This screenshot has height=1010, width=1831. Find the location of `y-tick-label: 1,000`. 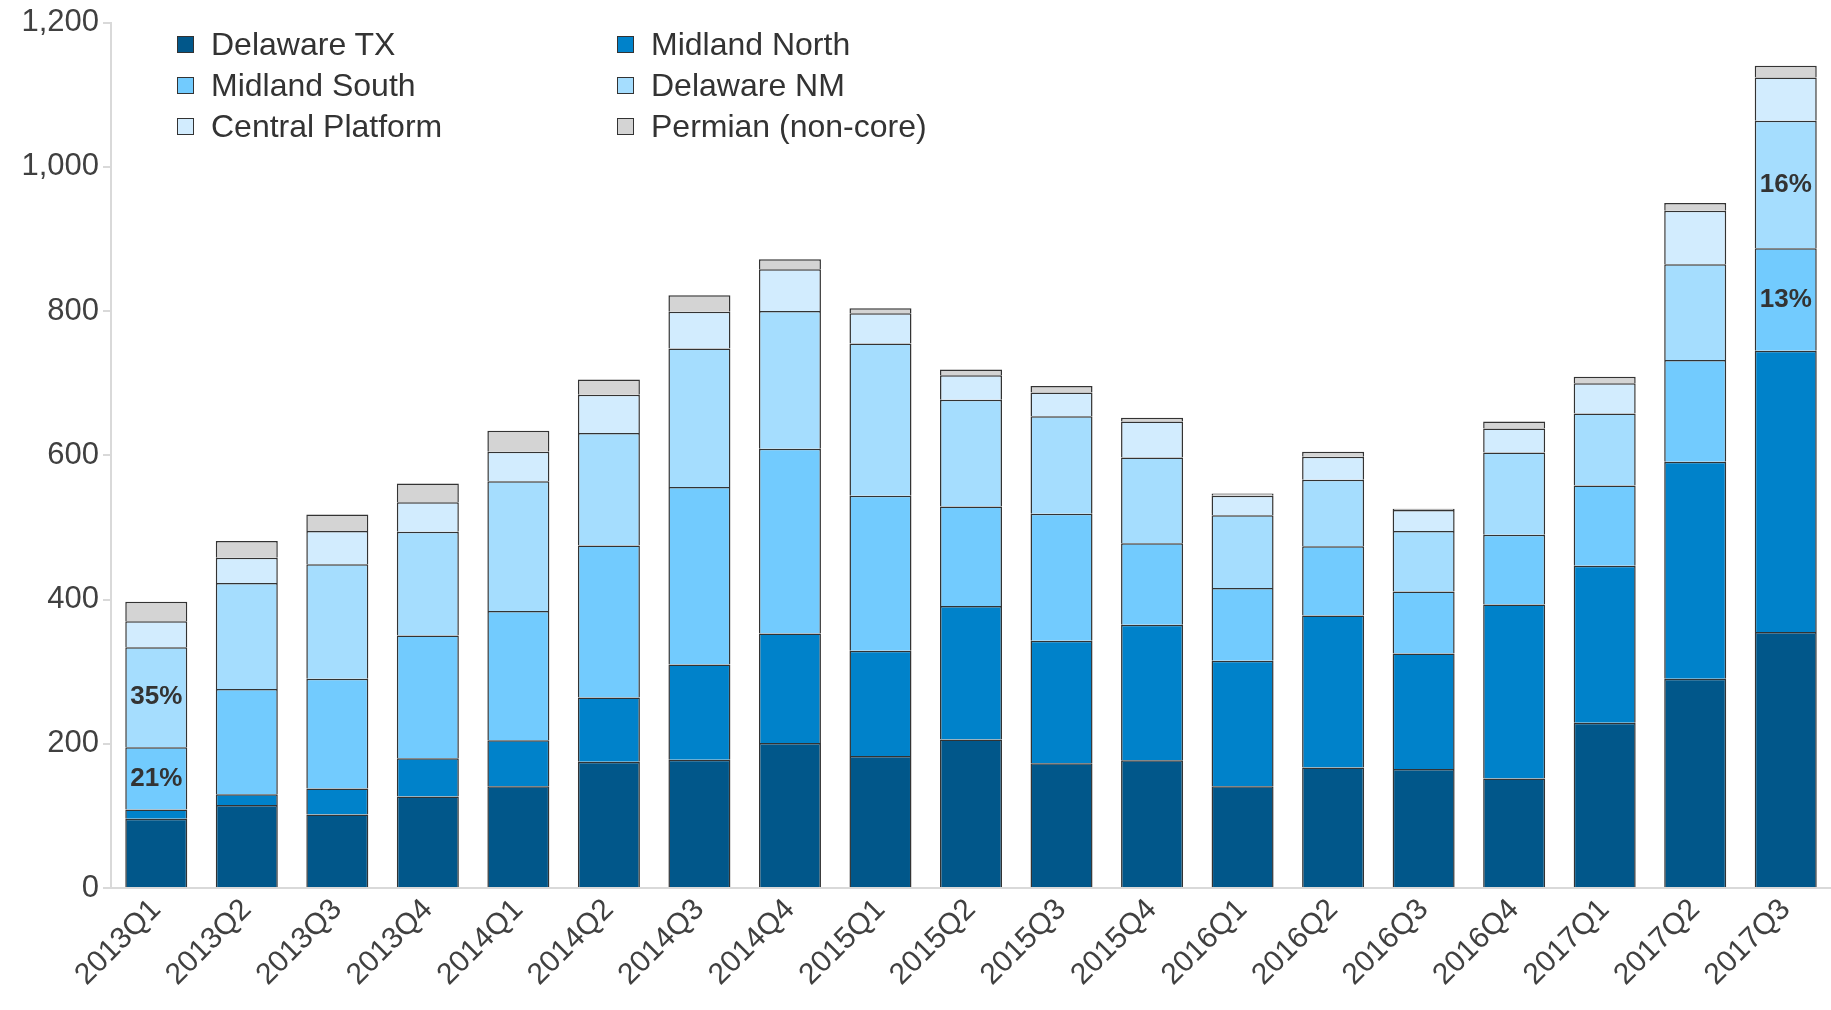

y-tick-label: 1,000 is located at coordinates (60, 165).